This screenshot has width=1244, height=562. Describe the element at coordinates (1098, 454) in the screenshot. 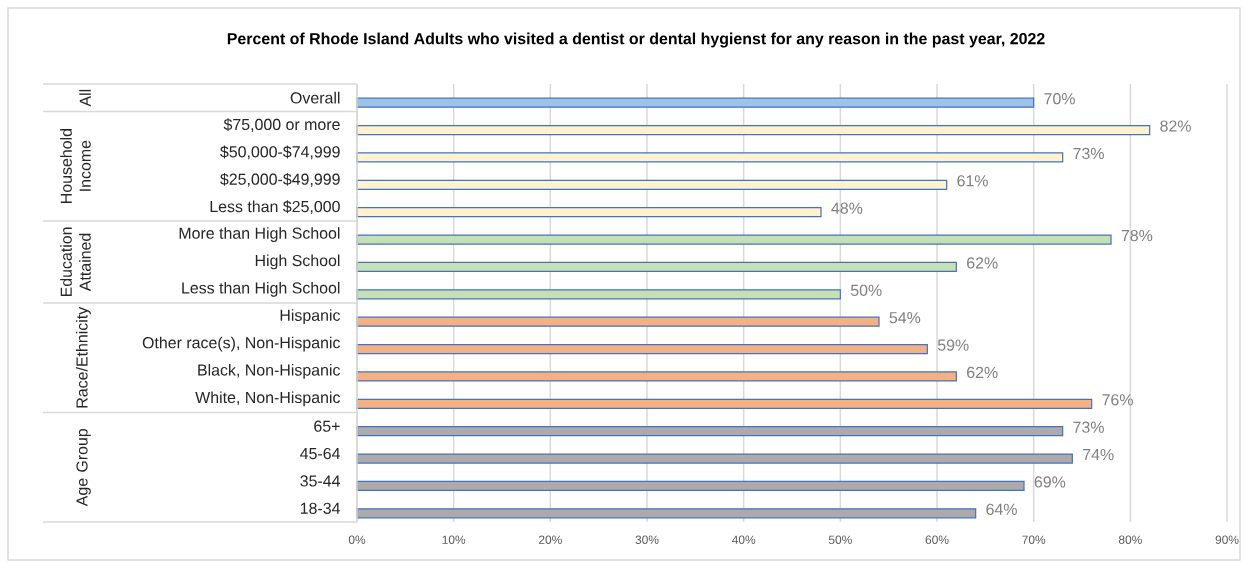

I see `data-label: 74%` at that location.